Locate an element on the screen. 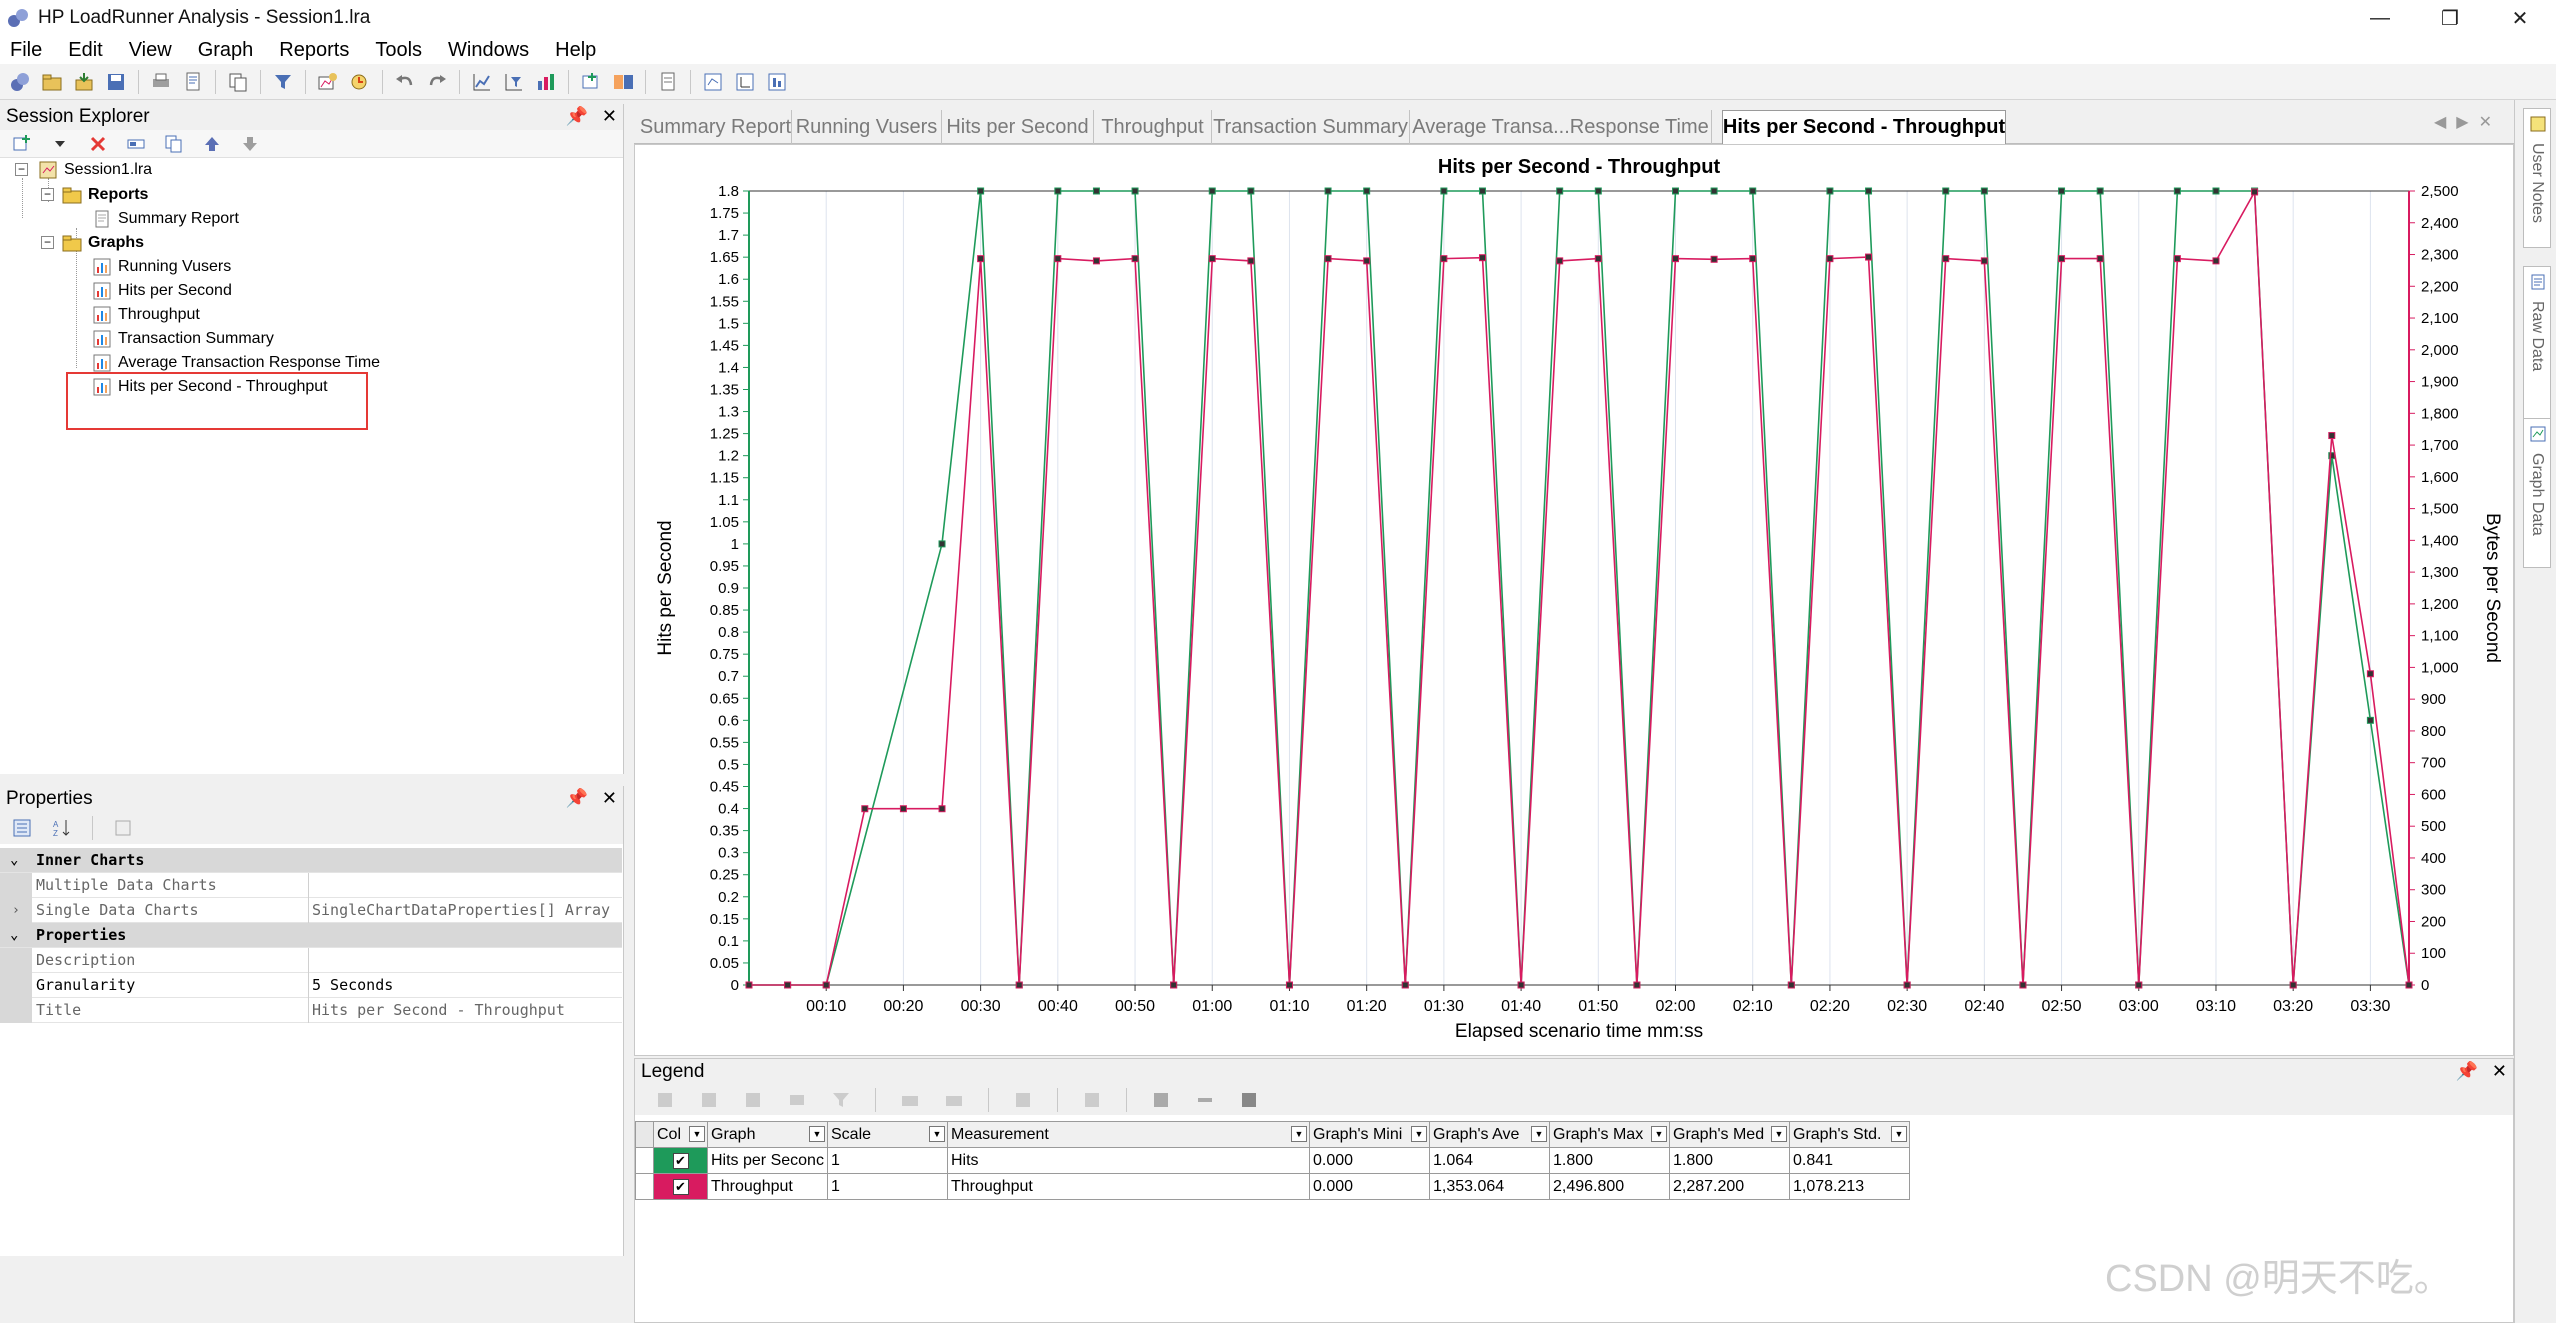 The height and width of the screenshot is (1323, 2556). delete-icon is located at coordinates (98, 144).